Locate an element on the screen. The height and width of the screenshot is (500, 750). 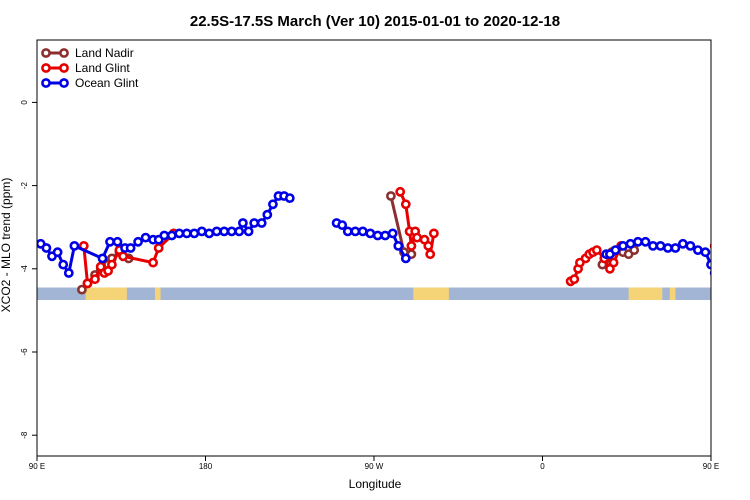
y-tick-label: -4 is located at coordinates (24, 269).